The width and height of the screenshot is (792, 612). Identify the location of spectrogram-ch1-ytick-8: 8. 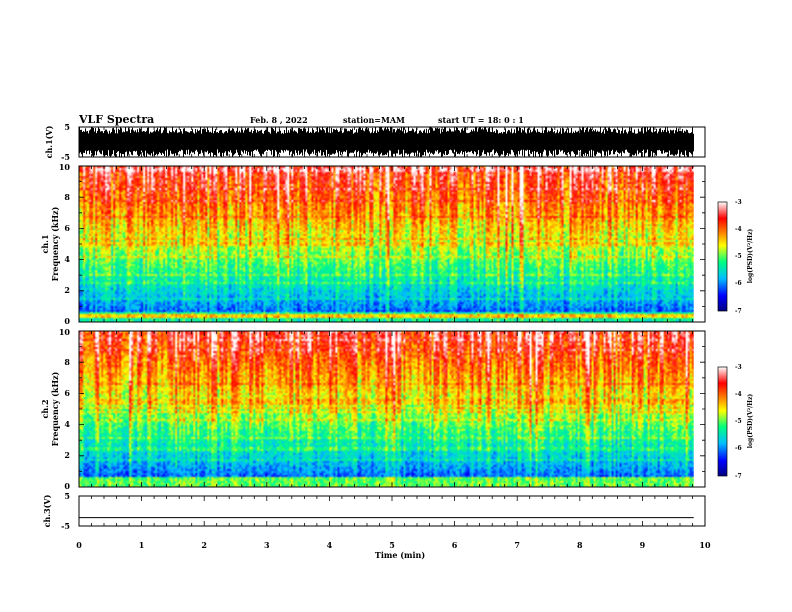
(67, 197).